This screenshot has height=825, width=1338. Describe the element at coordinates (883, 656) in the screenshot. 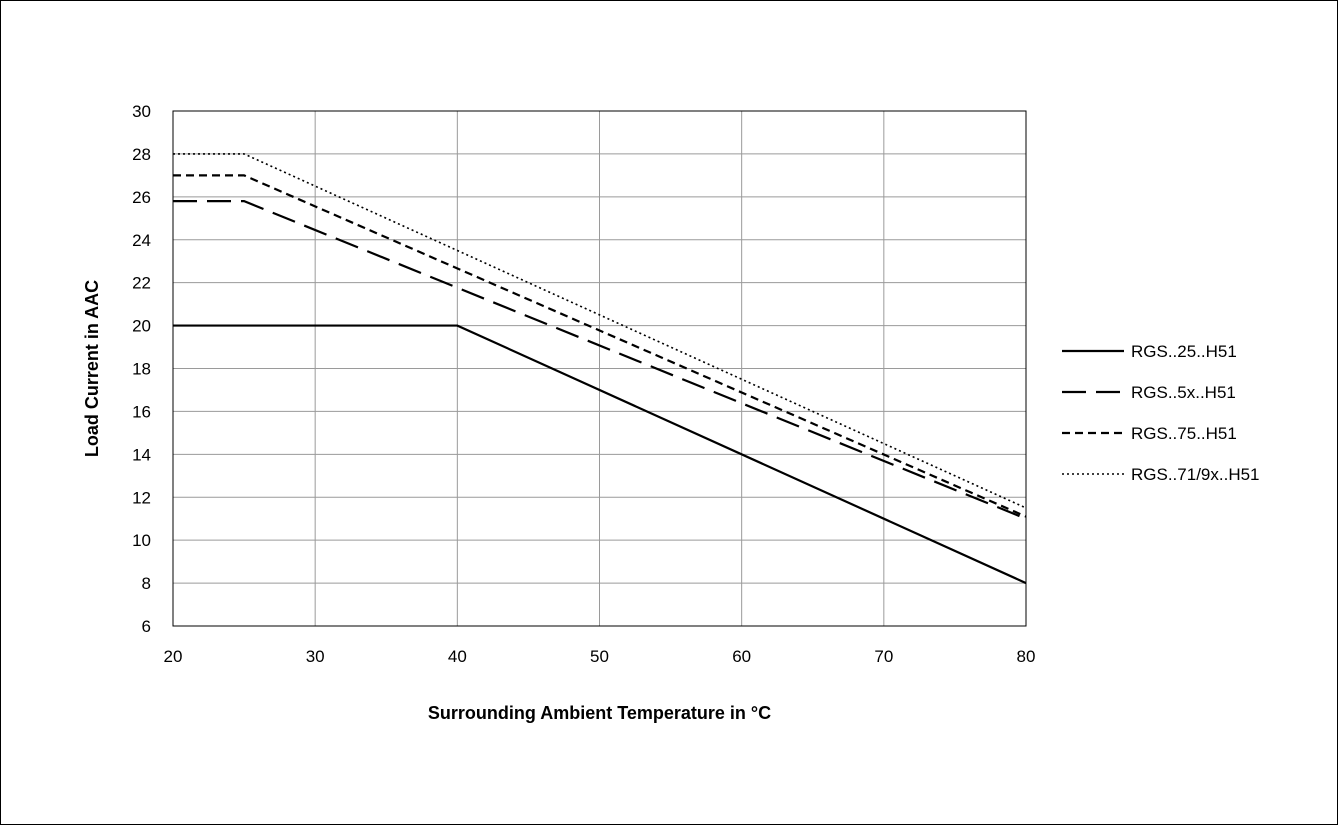

I see `x-tick-label: 70` at that location.